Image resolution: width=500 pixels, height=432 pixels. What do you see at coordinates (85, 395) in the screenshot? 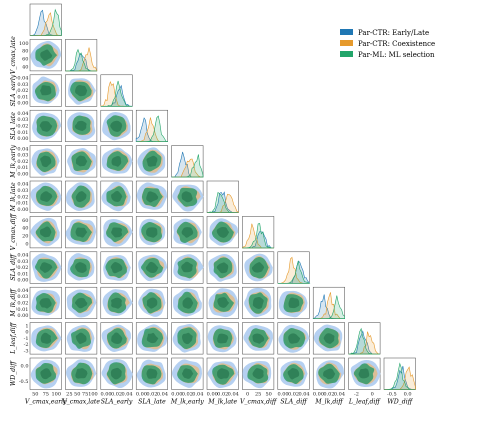
I see `x-tick-label: 75` at bounding box center [85, 395].